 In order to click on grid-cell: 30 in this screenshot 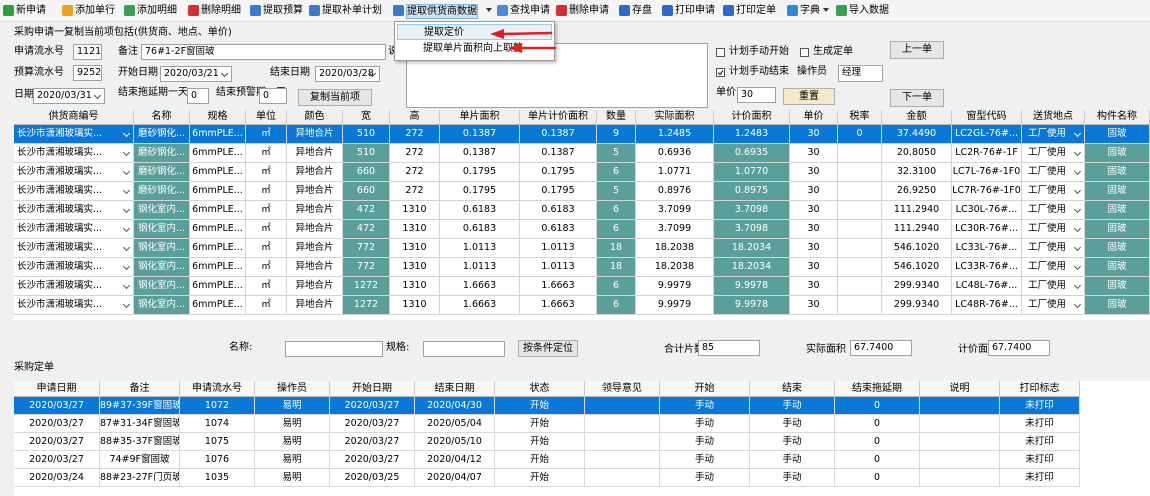, I will do `click(814, 172)`.